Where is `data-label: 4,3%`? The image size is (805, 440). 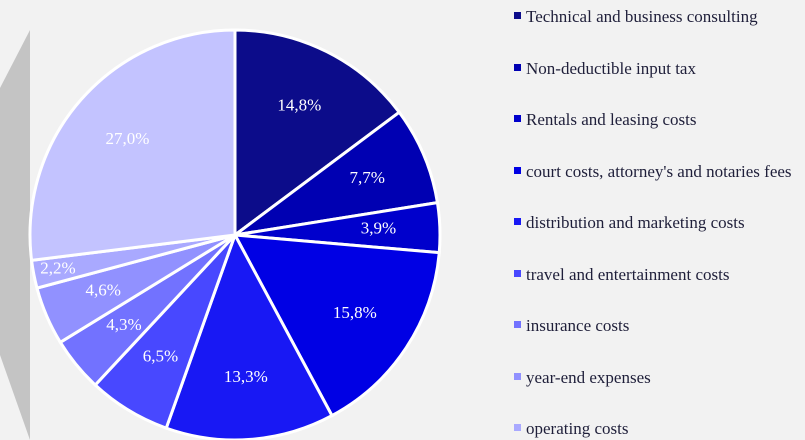 data-label: 4,3% is located at coordinates (123, 324).